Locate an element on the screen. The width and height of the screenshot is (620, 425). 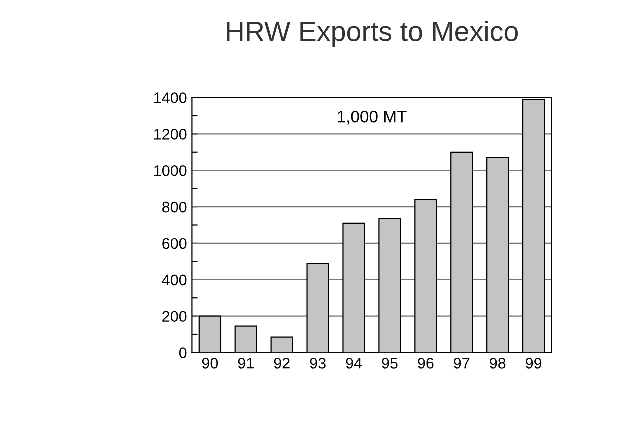
chart-title: HRW Exports to Mexico is located at coordinates (372, 34).